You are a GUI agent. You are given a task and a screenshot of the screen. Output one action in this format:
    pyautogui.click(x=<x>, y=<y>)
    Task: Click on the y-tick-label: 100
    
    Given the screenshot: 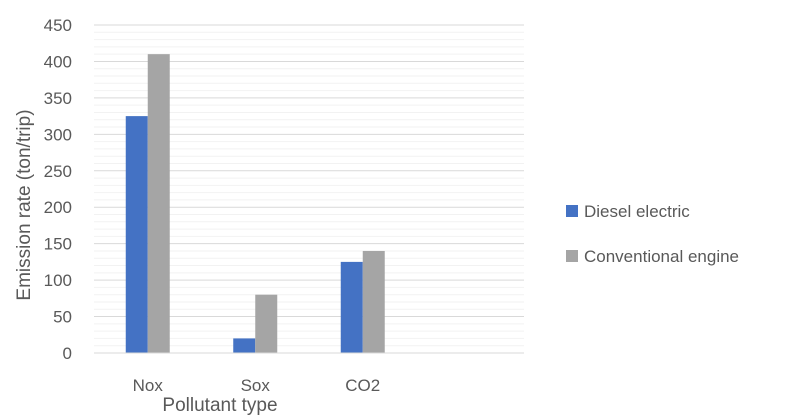 What is the action you would take?
    pyautogui.click(x=58, y=280)
    